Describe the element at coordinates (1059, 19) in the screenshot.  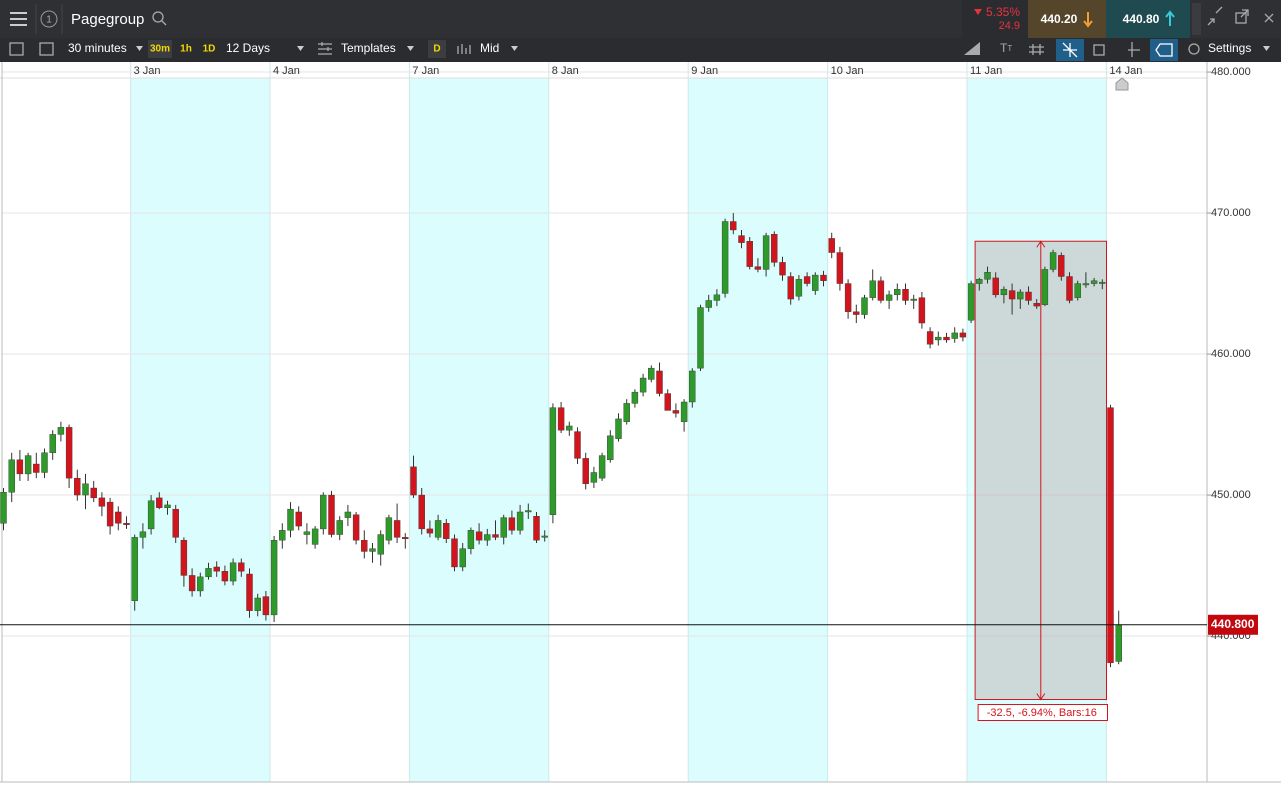
I see `sell-price: 440.20` at that location.